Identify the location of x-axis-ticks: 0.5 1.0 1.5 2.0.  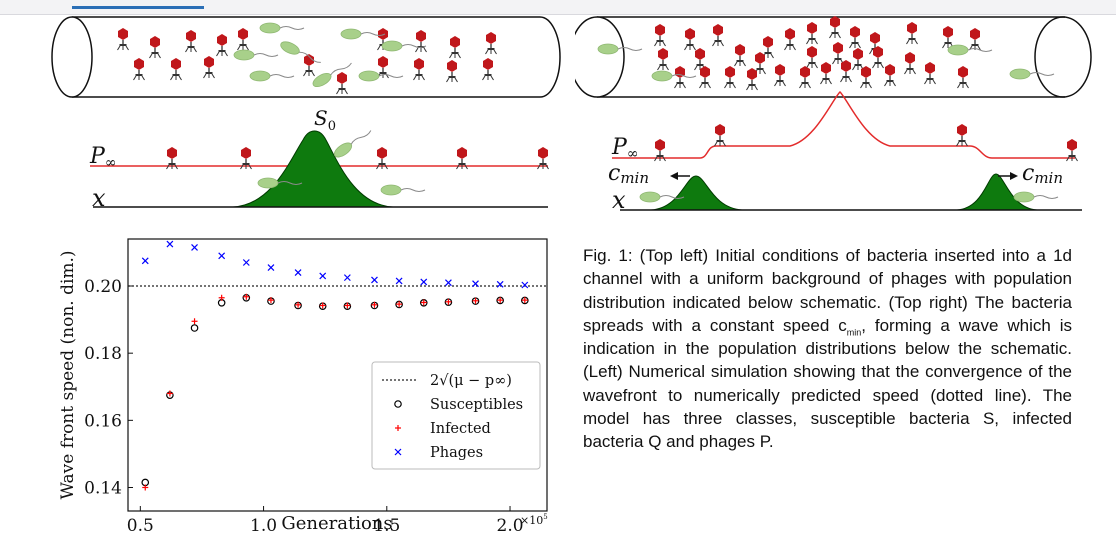
(325, 519).